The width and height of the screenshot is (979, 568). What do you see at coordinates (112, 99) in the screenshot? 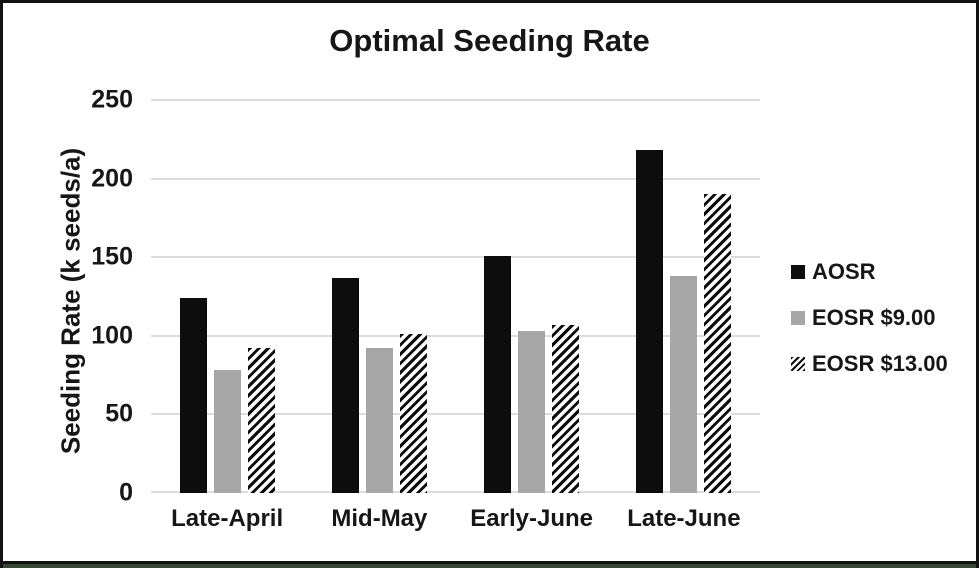
I see `y-tick-label: 250` at bounding box center [112, 99].